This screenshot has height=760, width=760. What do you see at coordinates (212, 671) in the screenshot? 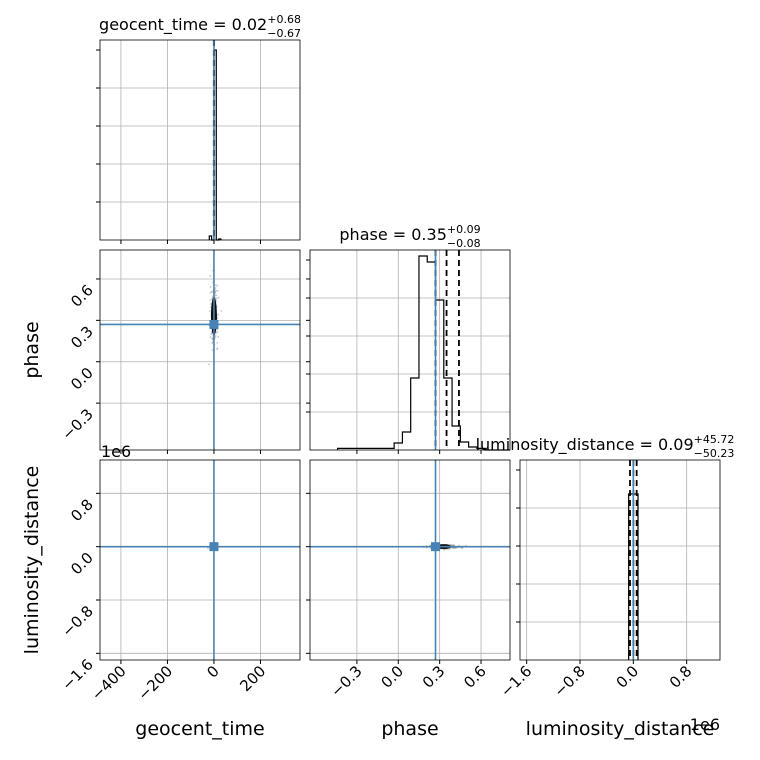
I see `x-tick-label: 0` at bounding box center [212, 671].